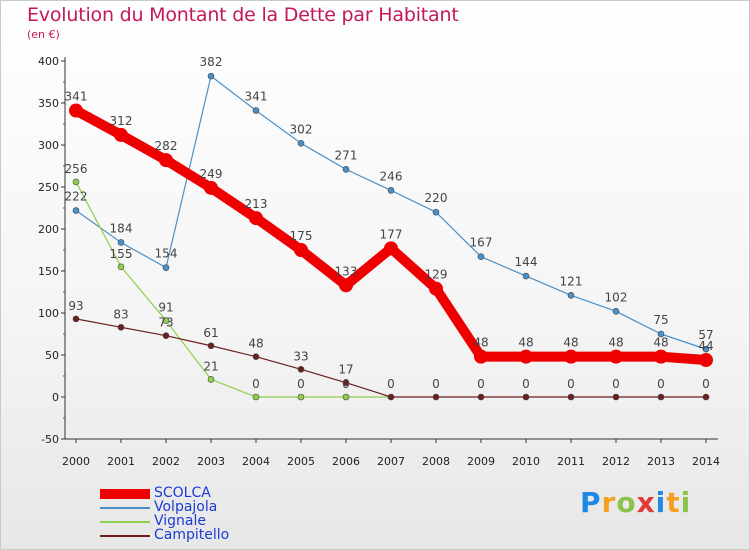  Describe the element at coordinates (346, 384) in the screenshot. I see `data-label-vignale-2006: 0` at that location.